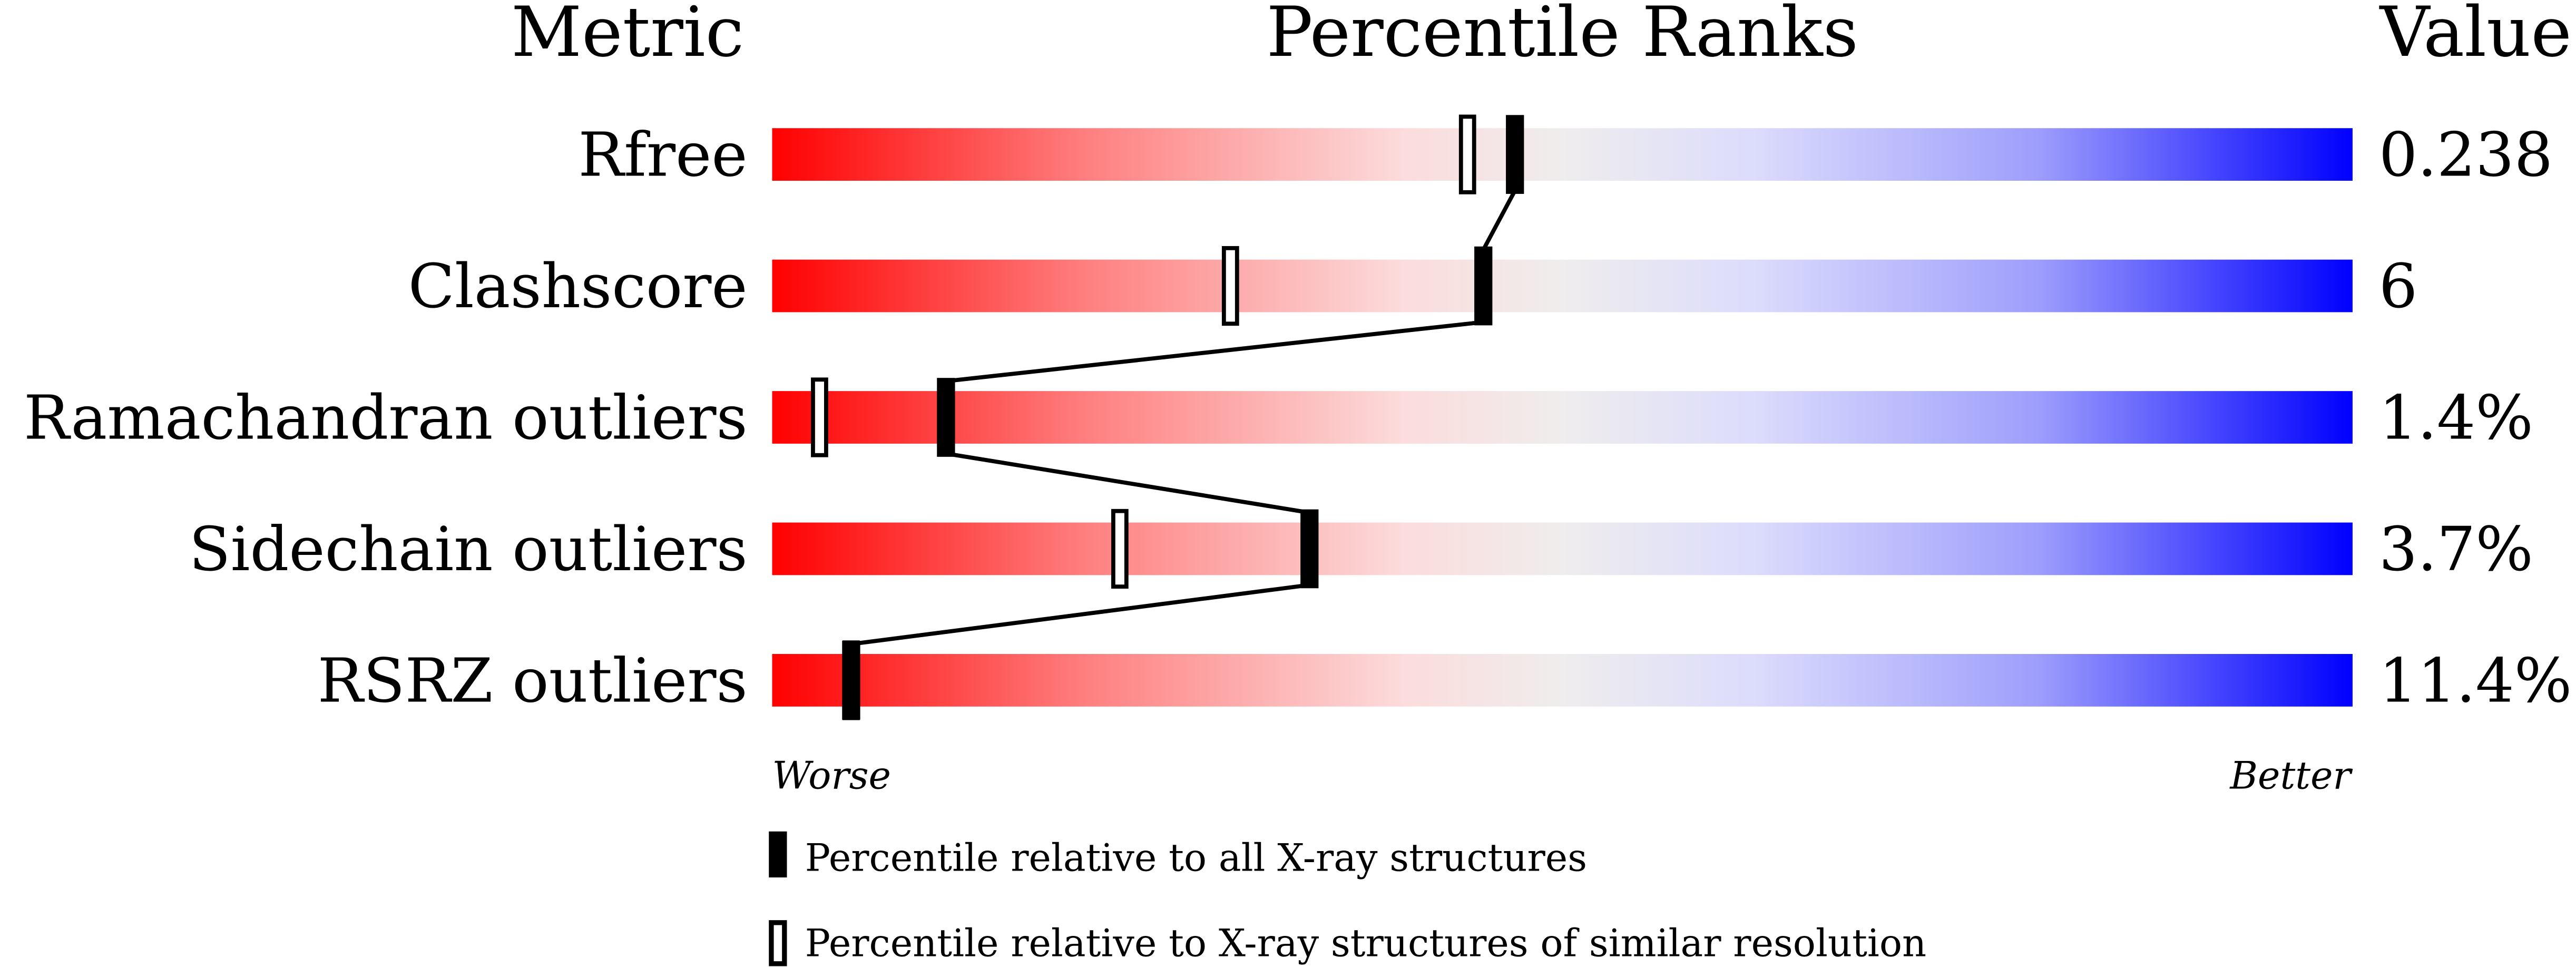 The height and width of the screenshot is (967, 2576). What do you see at coordinates (2475, 681) in the screenshot?
I see `metric-value: 11.4%` at bounding box center [2475, 681].